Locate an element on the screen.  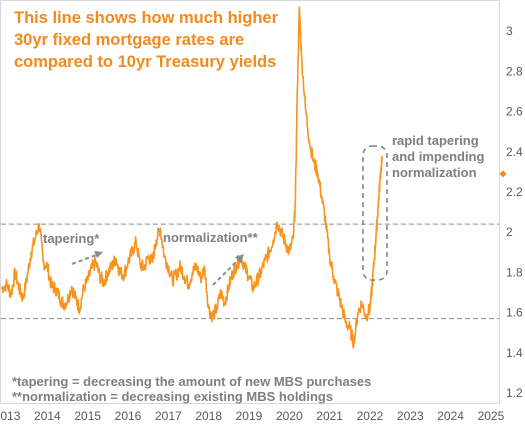
y-tick-label: 2.6 is located at coordinates (514, 112).